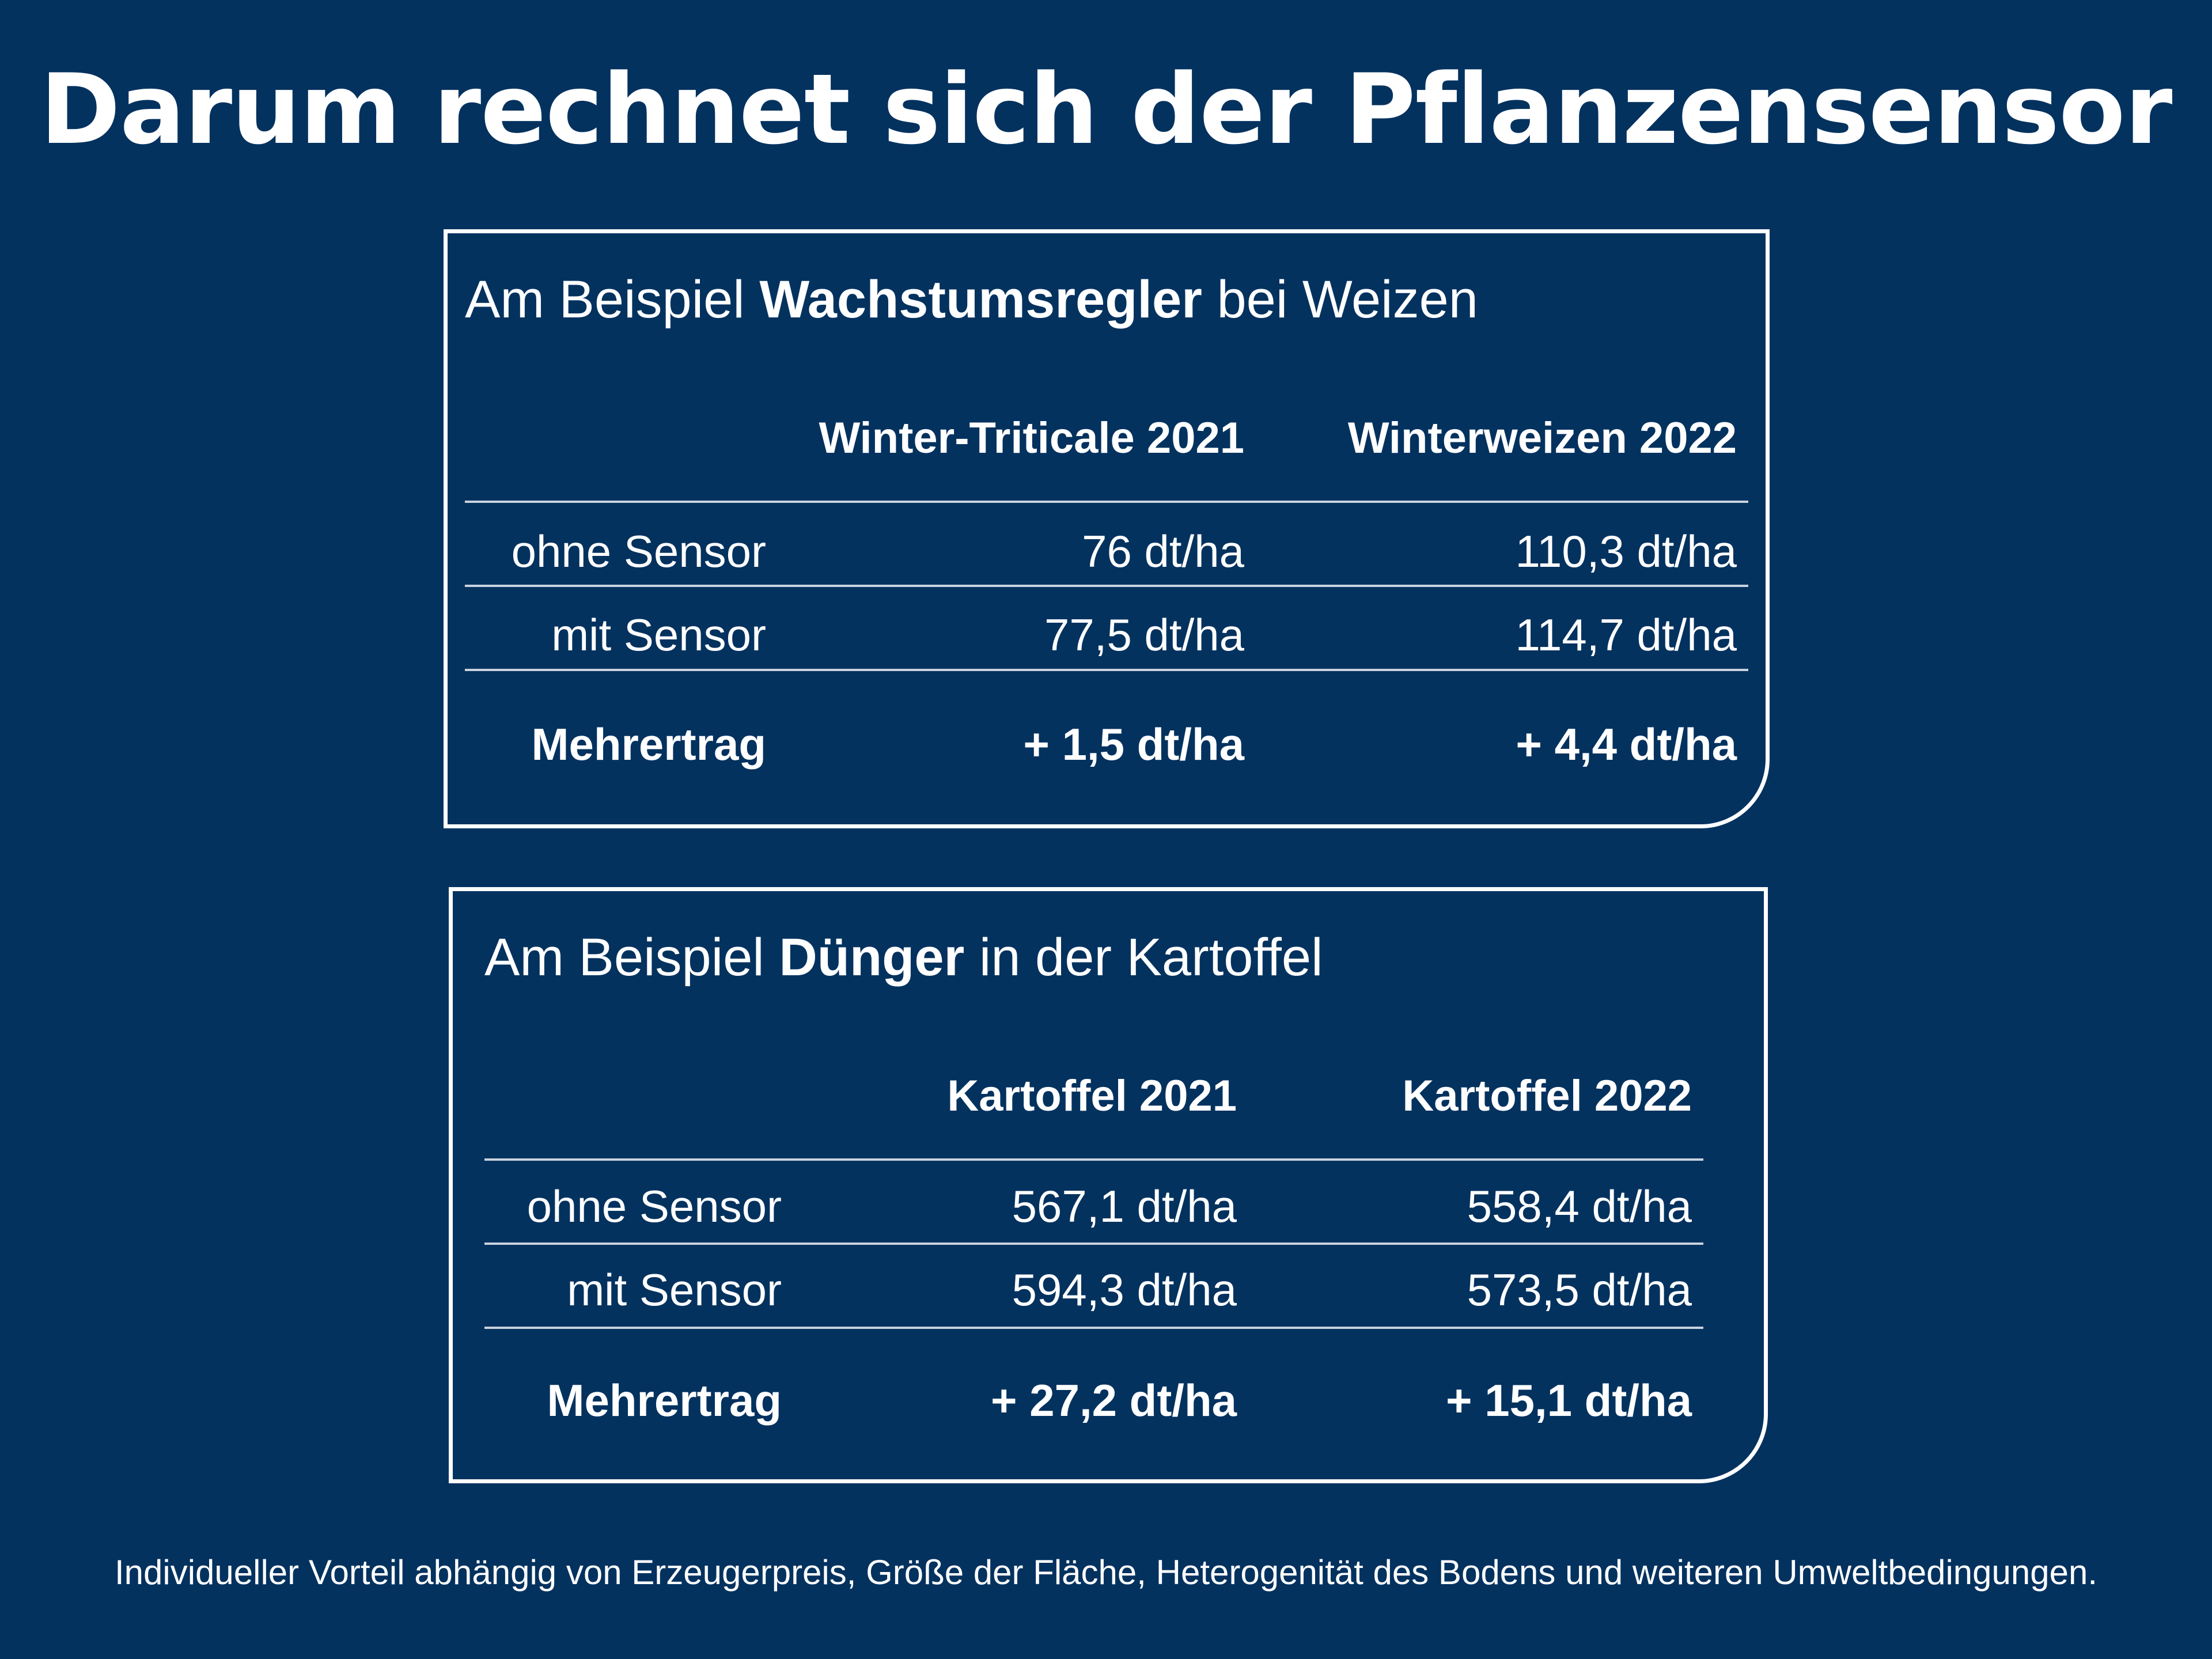  What do you see at coordinates (1092, 1095) in the screenshot?
I see `column-header: Kartoffel 2021` at bounding box center [1092, 1095].